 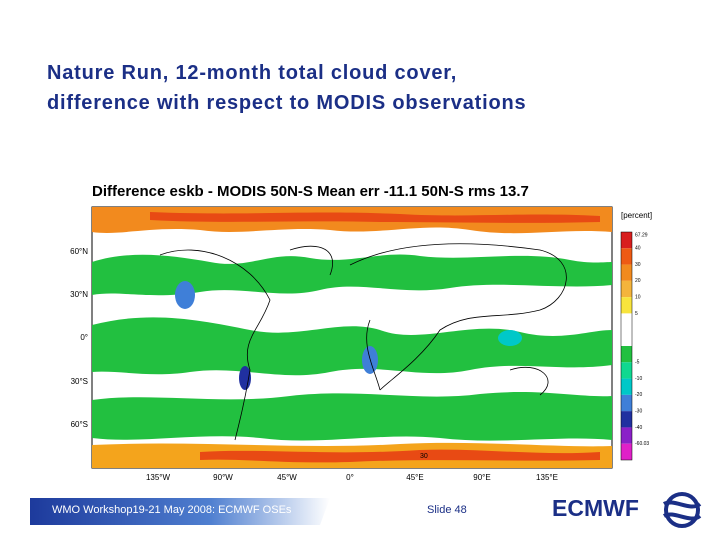 I want to click on lon-label: 45°W, so click(x=287, y=477).